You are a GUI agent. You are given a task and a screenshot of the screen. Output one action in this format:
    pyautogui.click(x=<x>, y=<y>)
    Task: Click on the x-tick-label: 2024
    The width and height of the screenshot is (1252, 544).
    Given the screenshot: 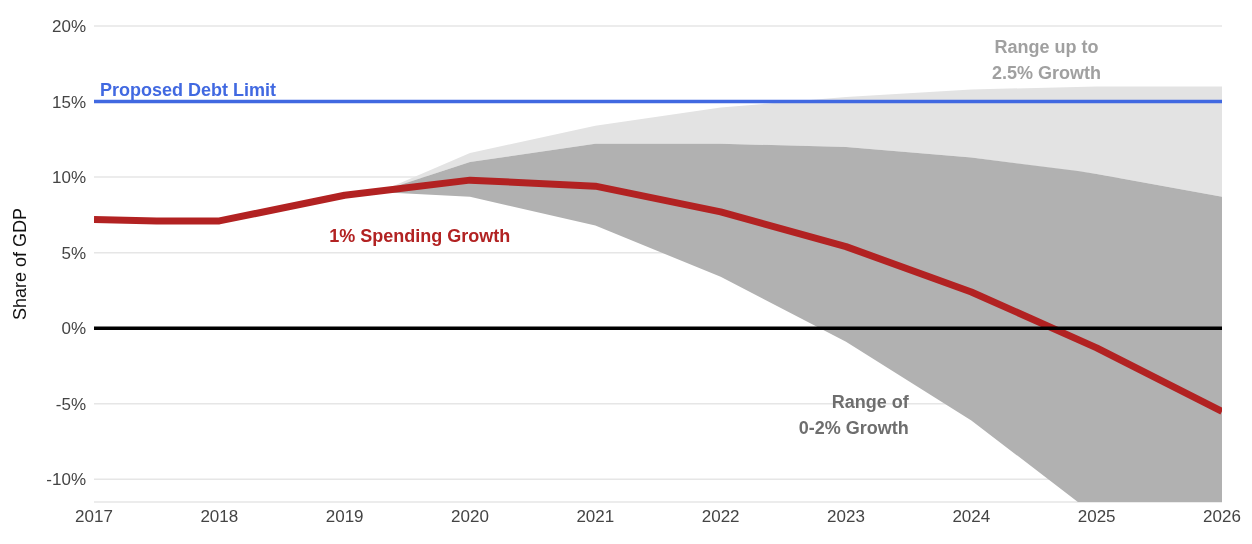 What is the action you would take?
    pyautogui.click(x=971, y=517)
    